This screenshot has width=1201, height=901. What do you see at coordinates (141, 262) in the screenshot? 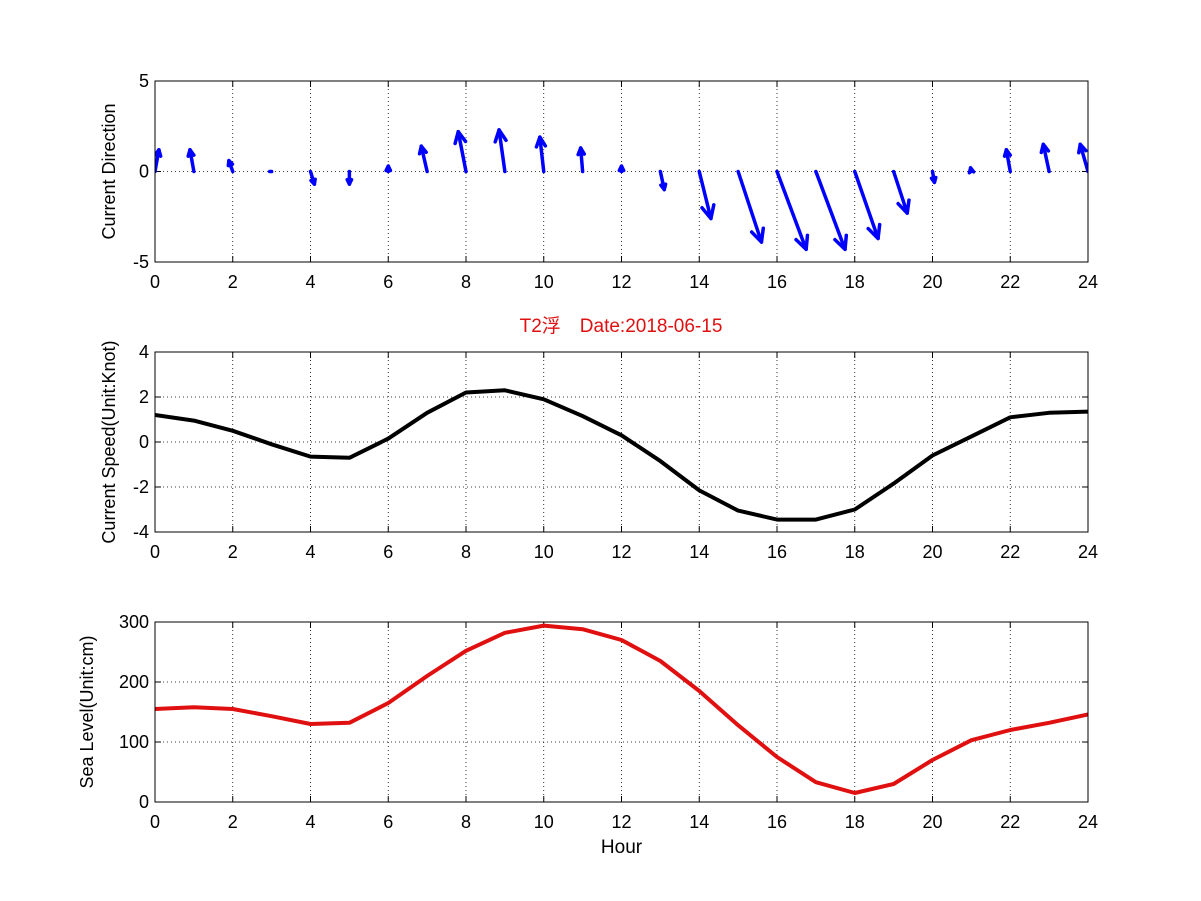
I see `y-tick-label: -5` at bounding box center [141, 262].